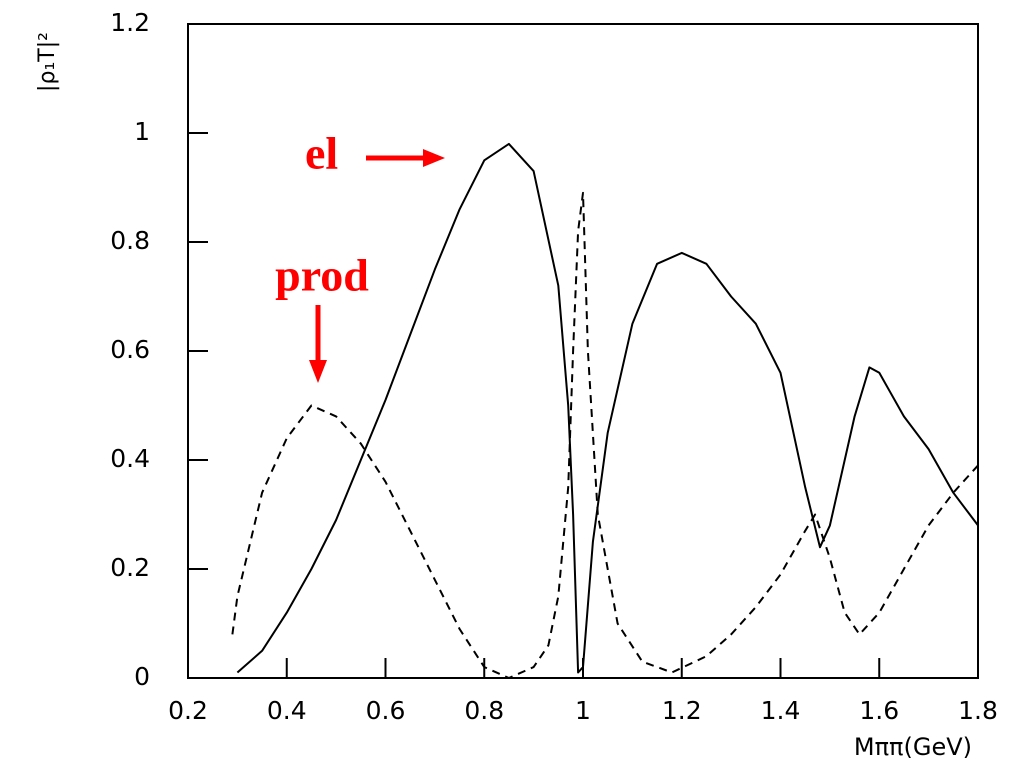 This screenshot has height=771, width=1014. What do you see at coordinates (583, 710) in the screenshot?
I see `x-tick-label: 1` at bounding box center [583, 710].